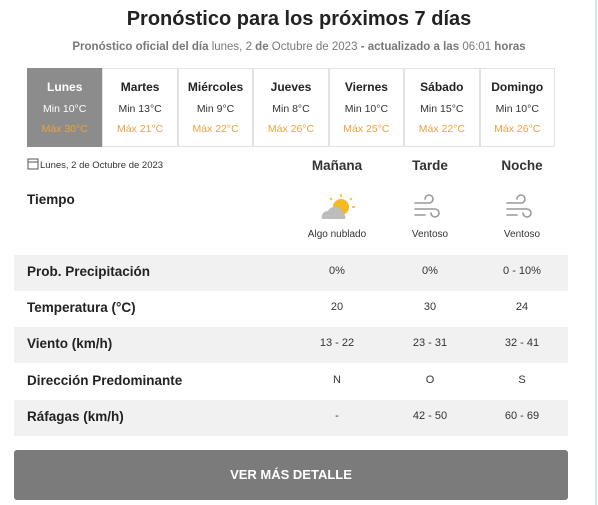  I want to click on day-max: Máx 21°C, so click(140, 129).